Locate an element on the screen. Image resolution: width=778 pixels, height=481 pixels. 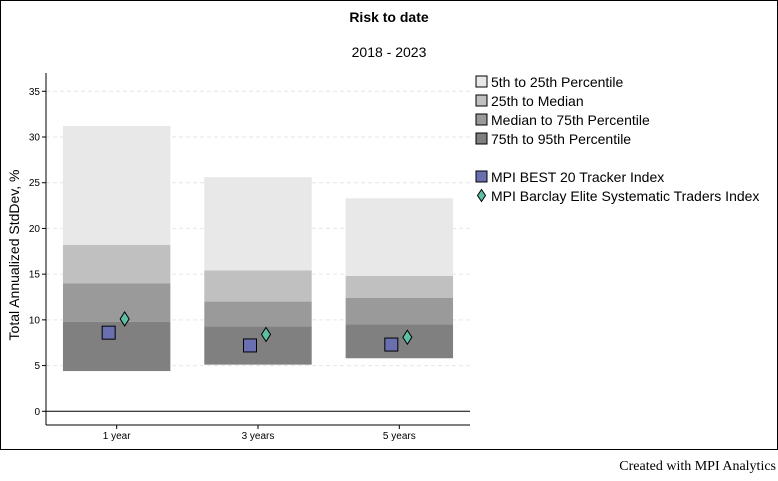
legend-label: MPI BEST 20 Tracker Index is located at coordinates (577, 177).